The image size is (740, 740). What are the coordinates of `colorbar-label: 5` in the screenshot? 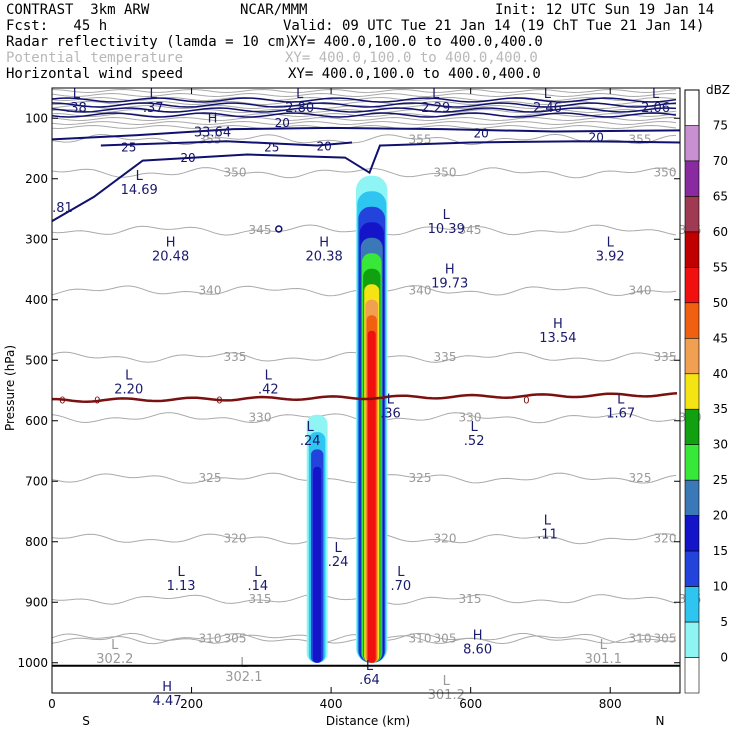 It's located at (724, 622).